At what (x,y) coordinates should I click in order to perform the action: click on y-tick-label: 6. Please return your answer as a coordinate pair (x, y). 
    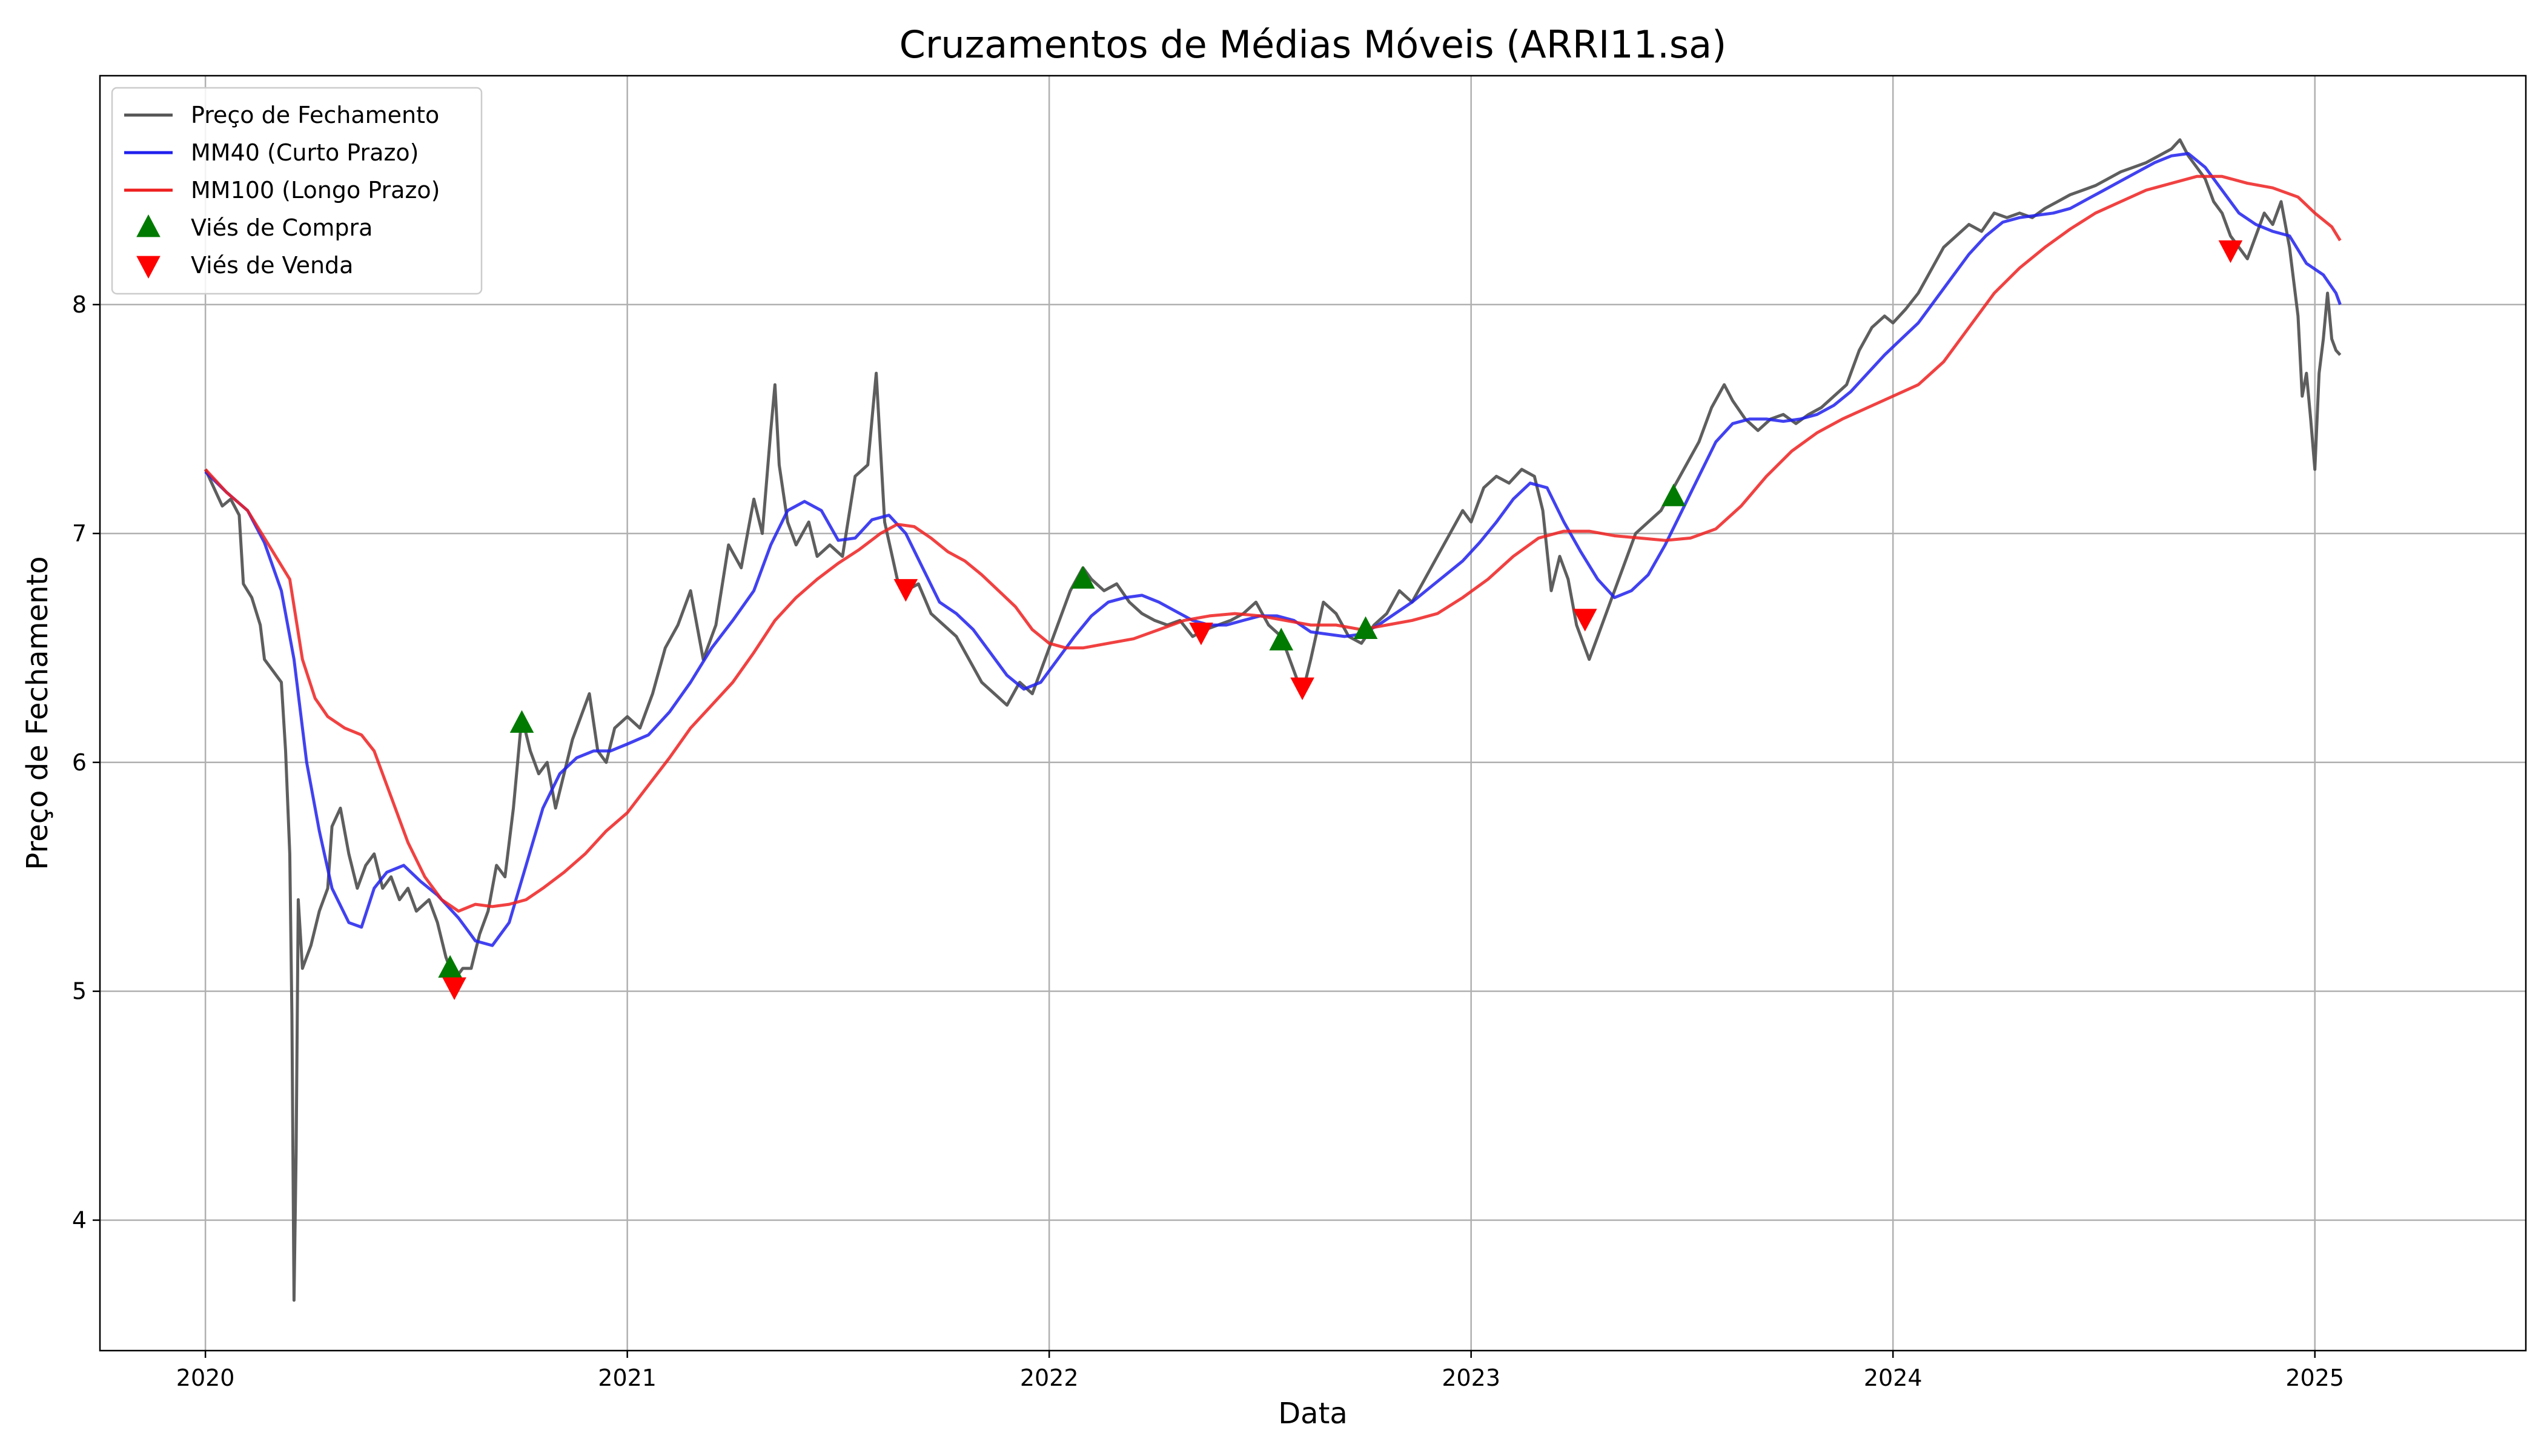
    Looking at the image, I should click on (79, 762).